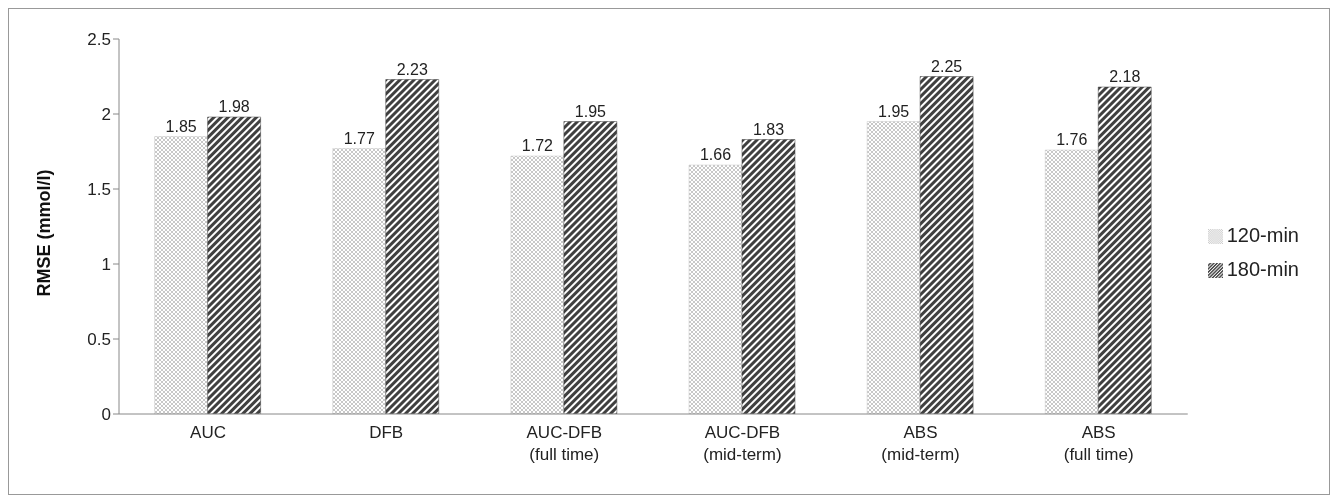  Describe the element at coordinates (1262, 234) in the screenshot. I see `legend-label: 120-min` at that location.